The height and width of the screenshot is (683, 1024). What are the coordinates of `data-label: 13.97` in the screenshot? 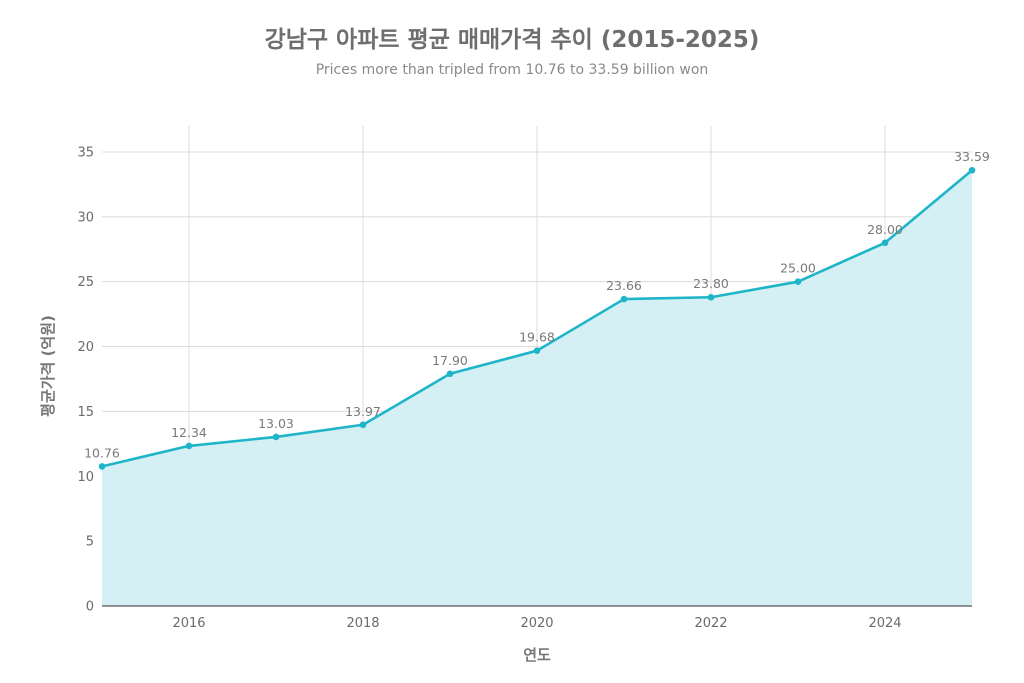 It's located at (363, 411).